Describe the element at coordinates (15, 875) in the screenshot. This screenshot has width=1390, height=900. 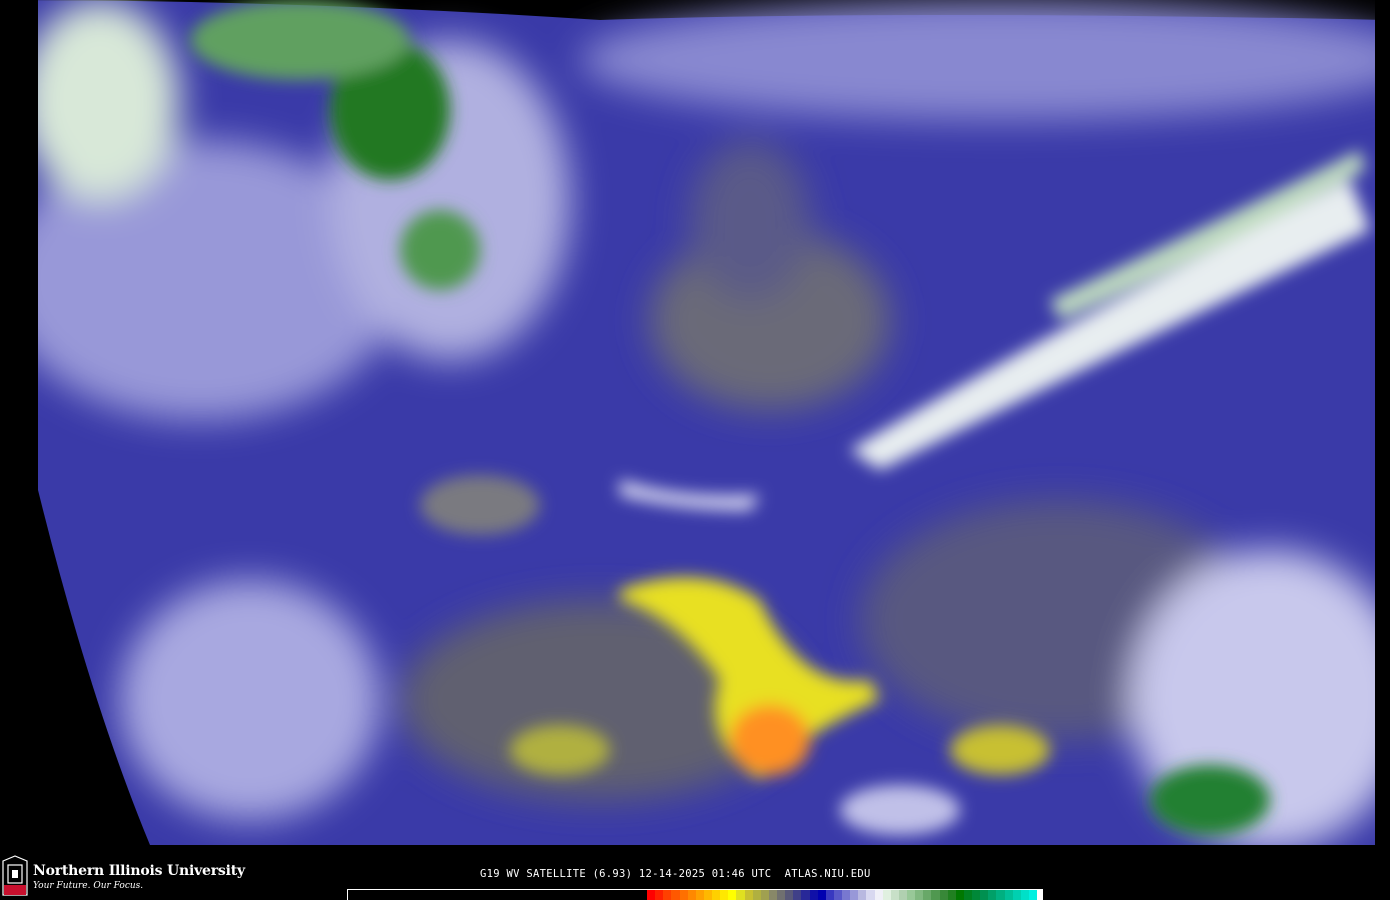
I see `niu-logo` at that location.